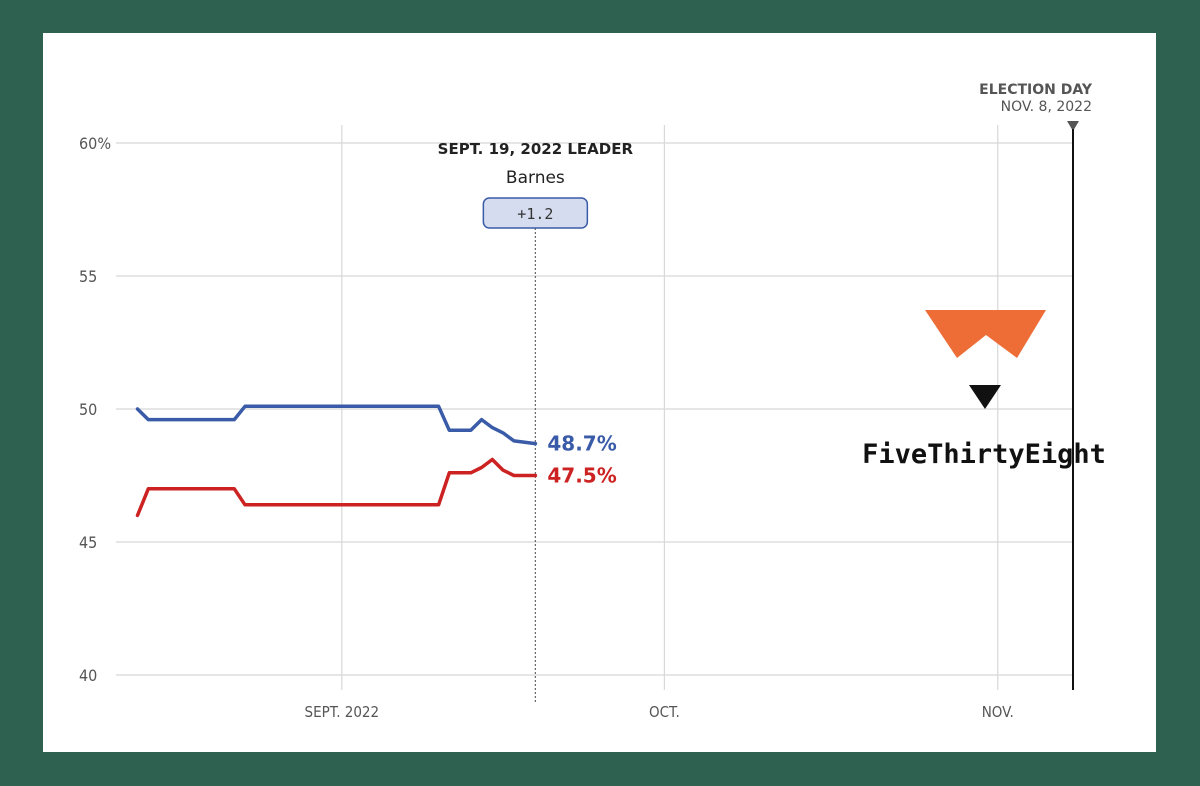 This screenshot has width=1200, height=786. I want to click on x-tick-label: NOV., so click(998, 712).